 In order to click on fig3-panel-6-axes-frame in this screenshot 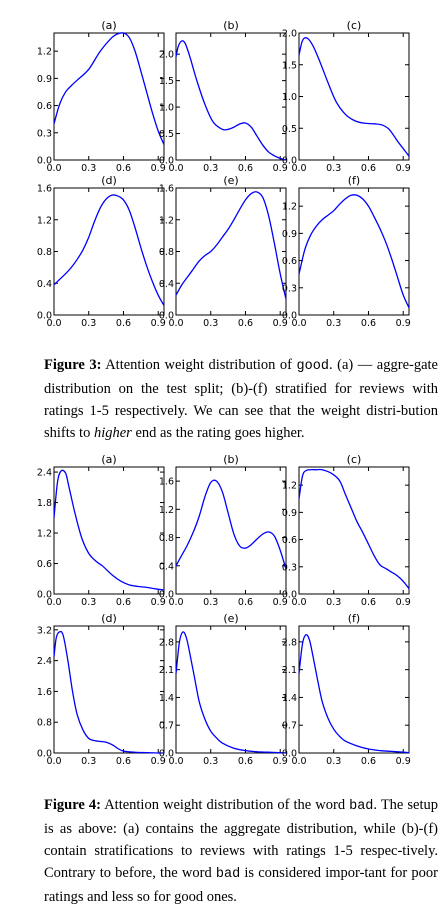, I will do `click(354, 251)`.